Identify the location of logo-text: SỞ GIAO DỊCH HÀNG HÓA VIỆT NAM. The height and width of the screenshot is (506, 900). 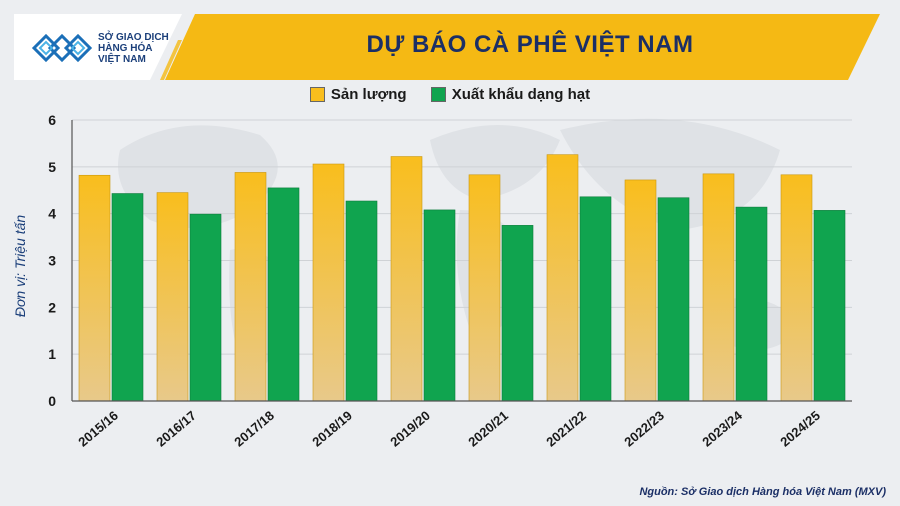
(133, 48).